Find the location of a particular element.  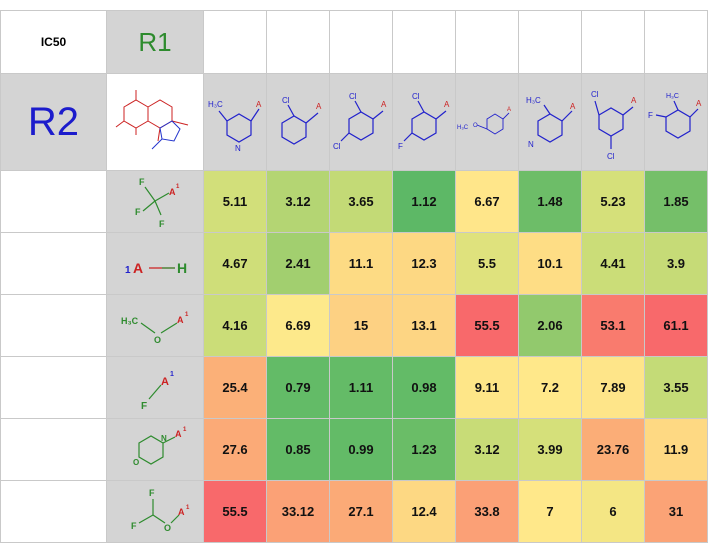

core-scaffold-structure-icon is located at coordinates (152, 120).